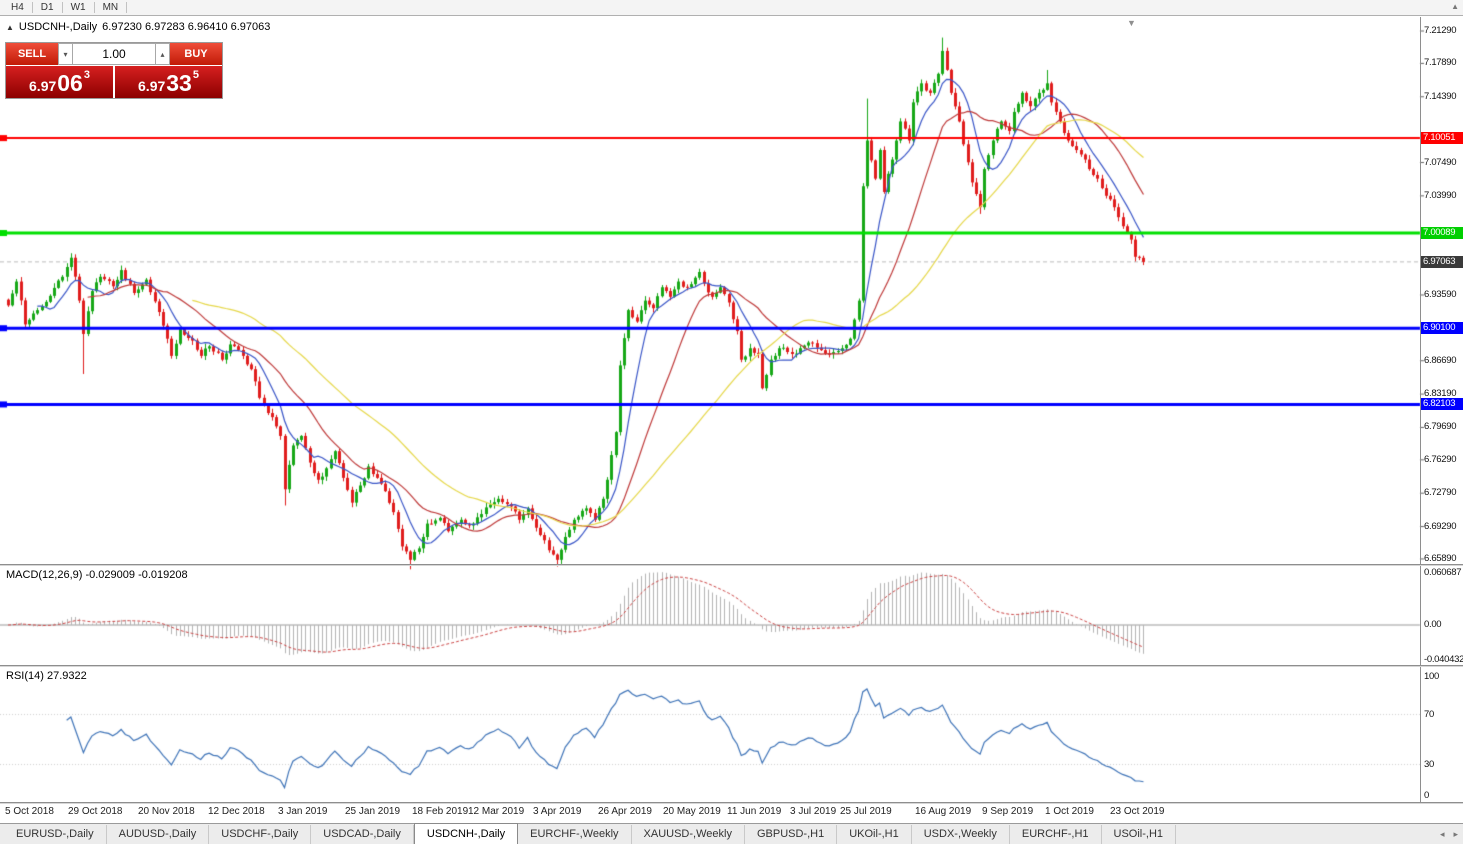  Describe the element at coordinates (961, 834) in the screenshot. I see `tab-usdx-weekly: USDX-,Weekly` at that location.